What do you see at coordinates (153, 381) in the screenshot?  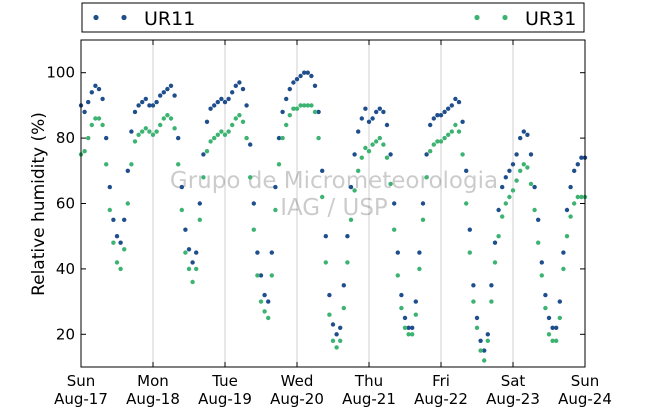 I see `x-tick-label-day: Mon` at bounding box center [153, 381].